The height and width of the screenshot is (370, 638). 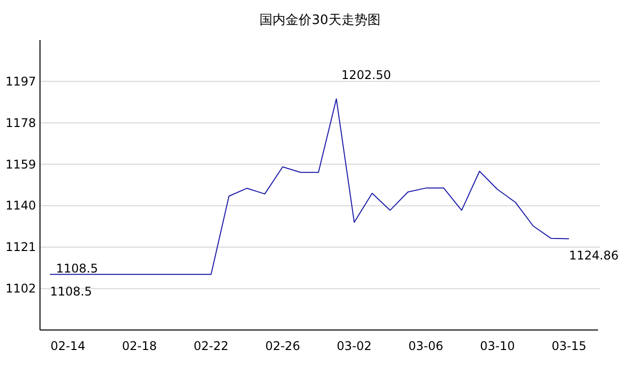 What do you see at coordinates (366, 75) in the screenshot?
I see `annotation: 1202.50` at bounding box center [366, 75].